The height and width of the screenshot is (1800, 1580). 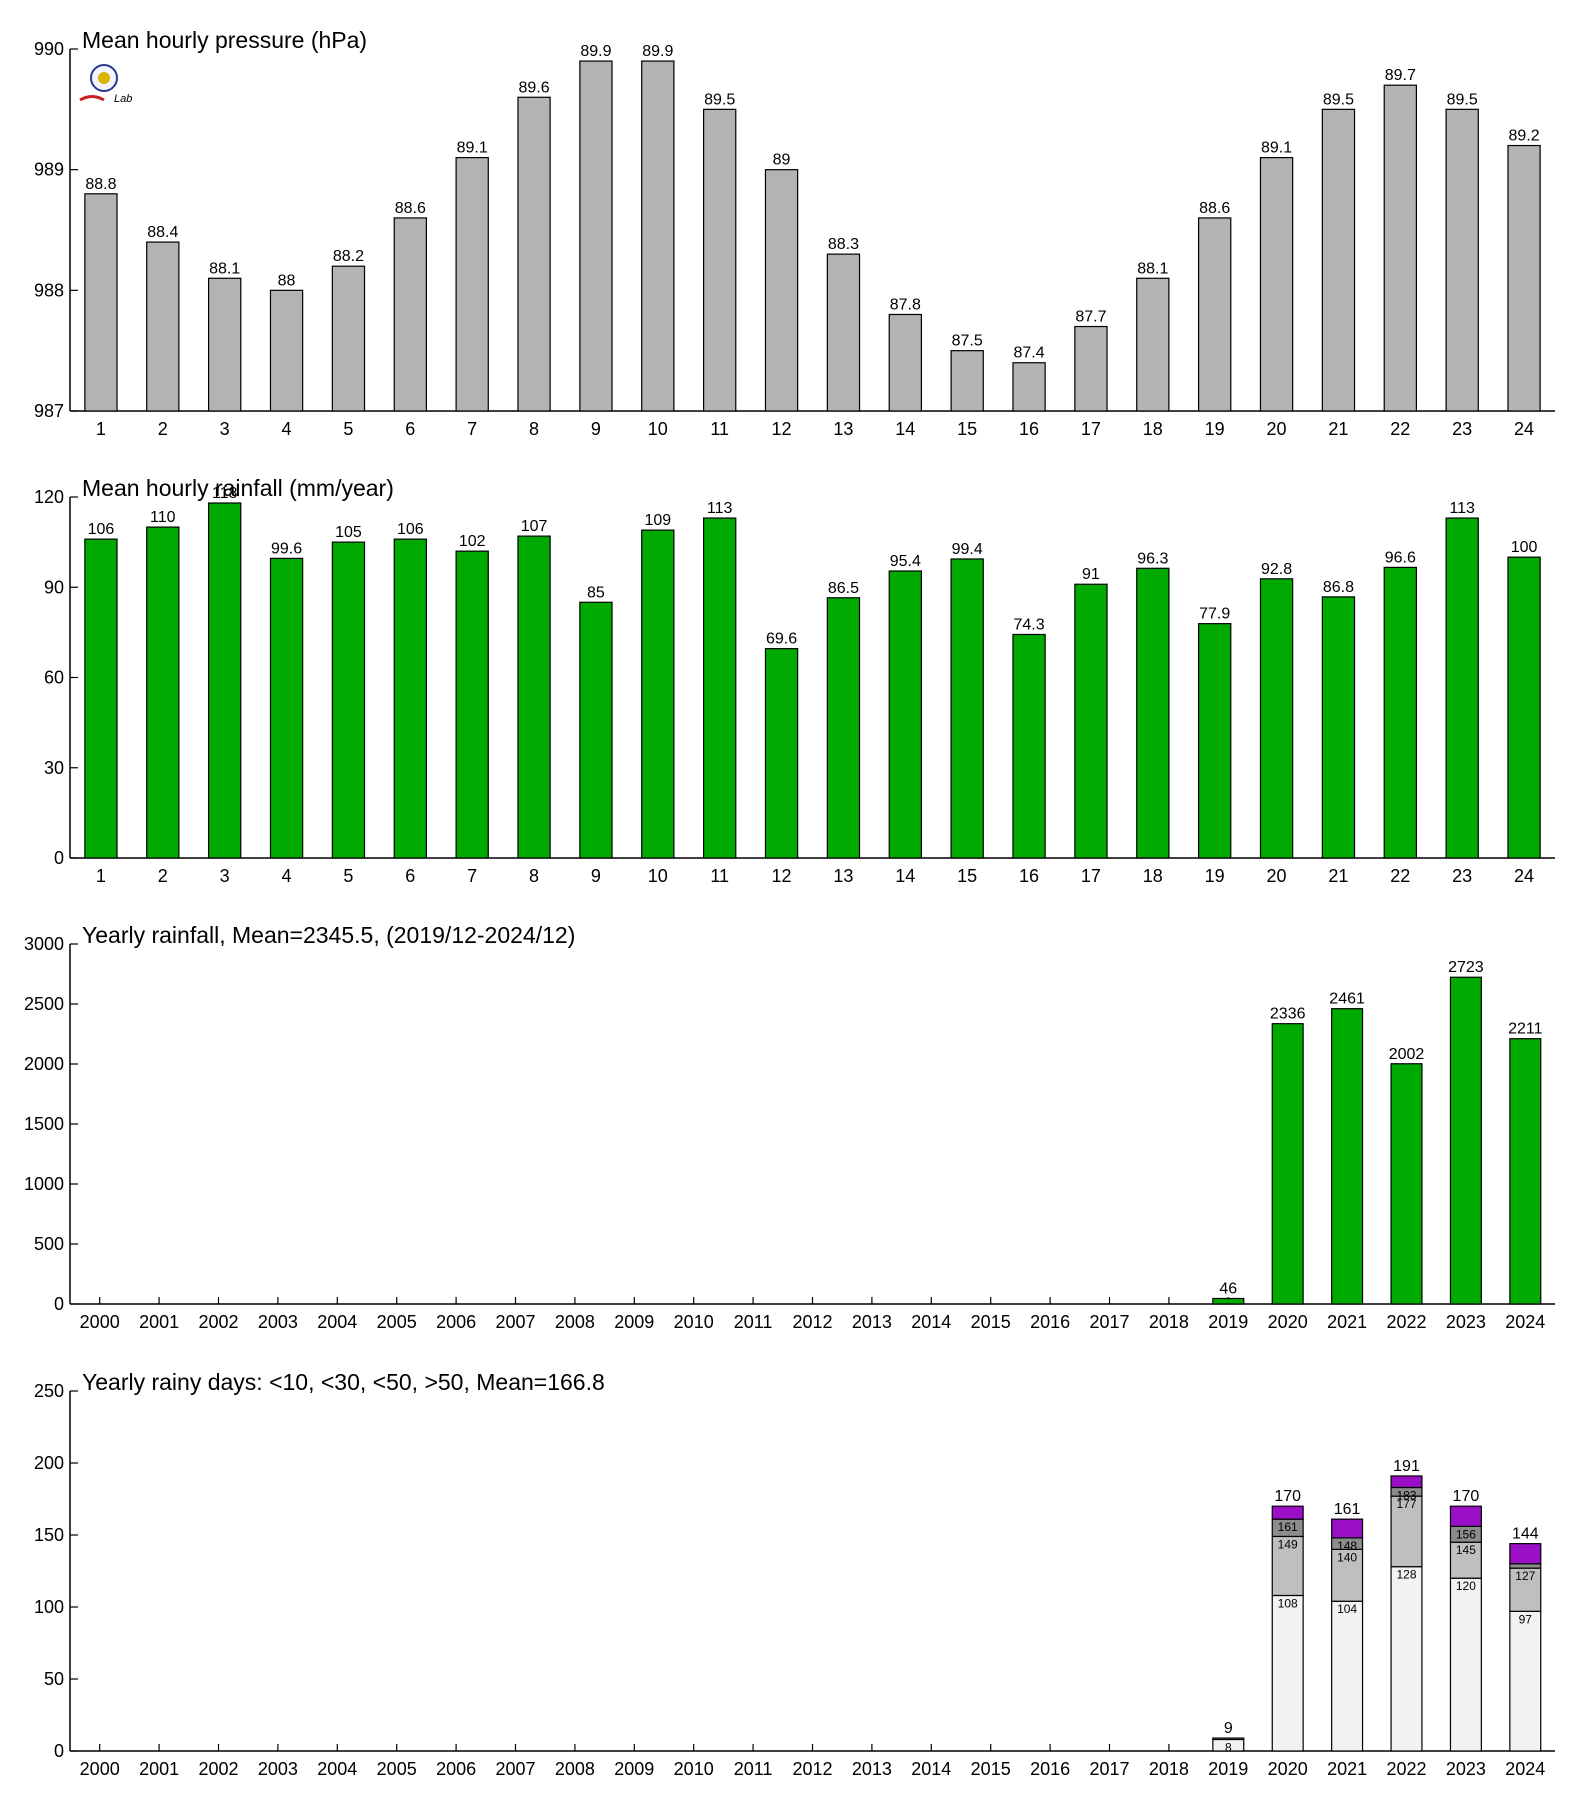 I want to click on bar-value-label: 88.4, so click(x=162, y=232).